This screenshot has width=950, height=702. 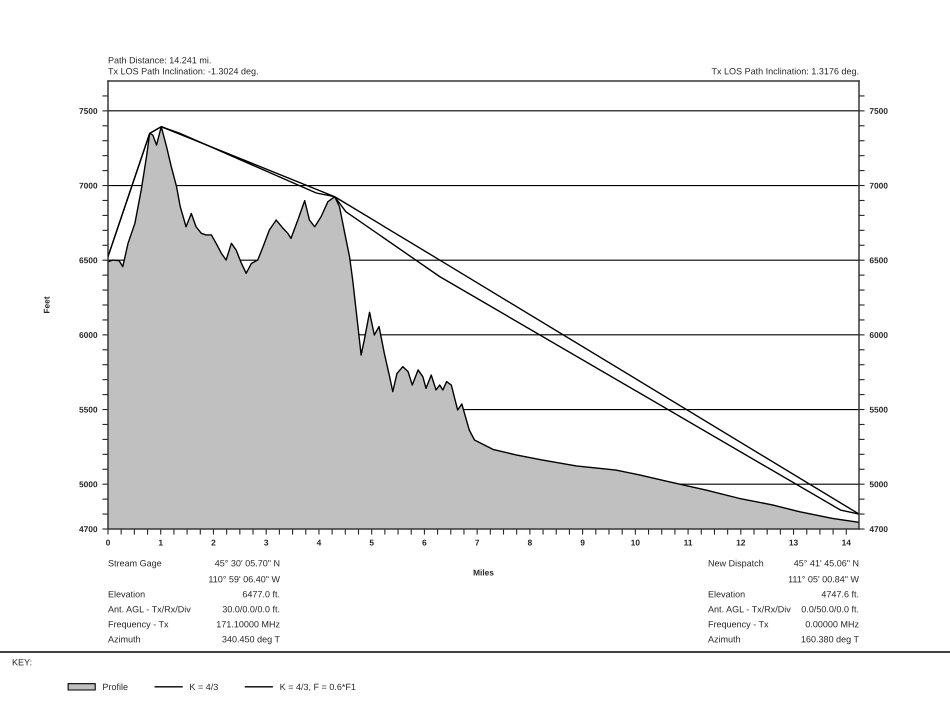 What do you see at coordinates (266, 543) in the screenshot?
I see `x-tick-label: 3` at bounding box center [266, 543].